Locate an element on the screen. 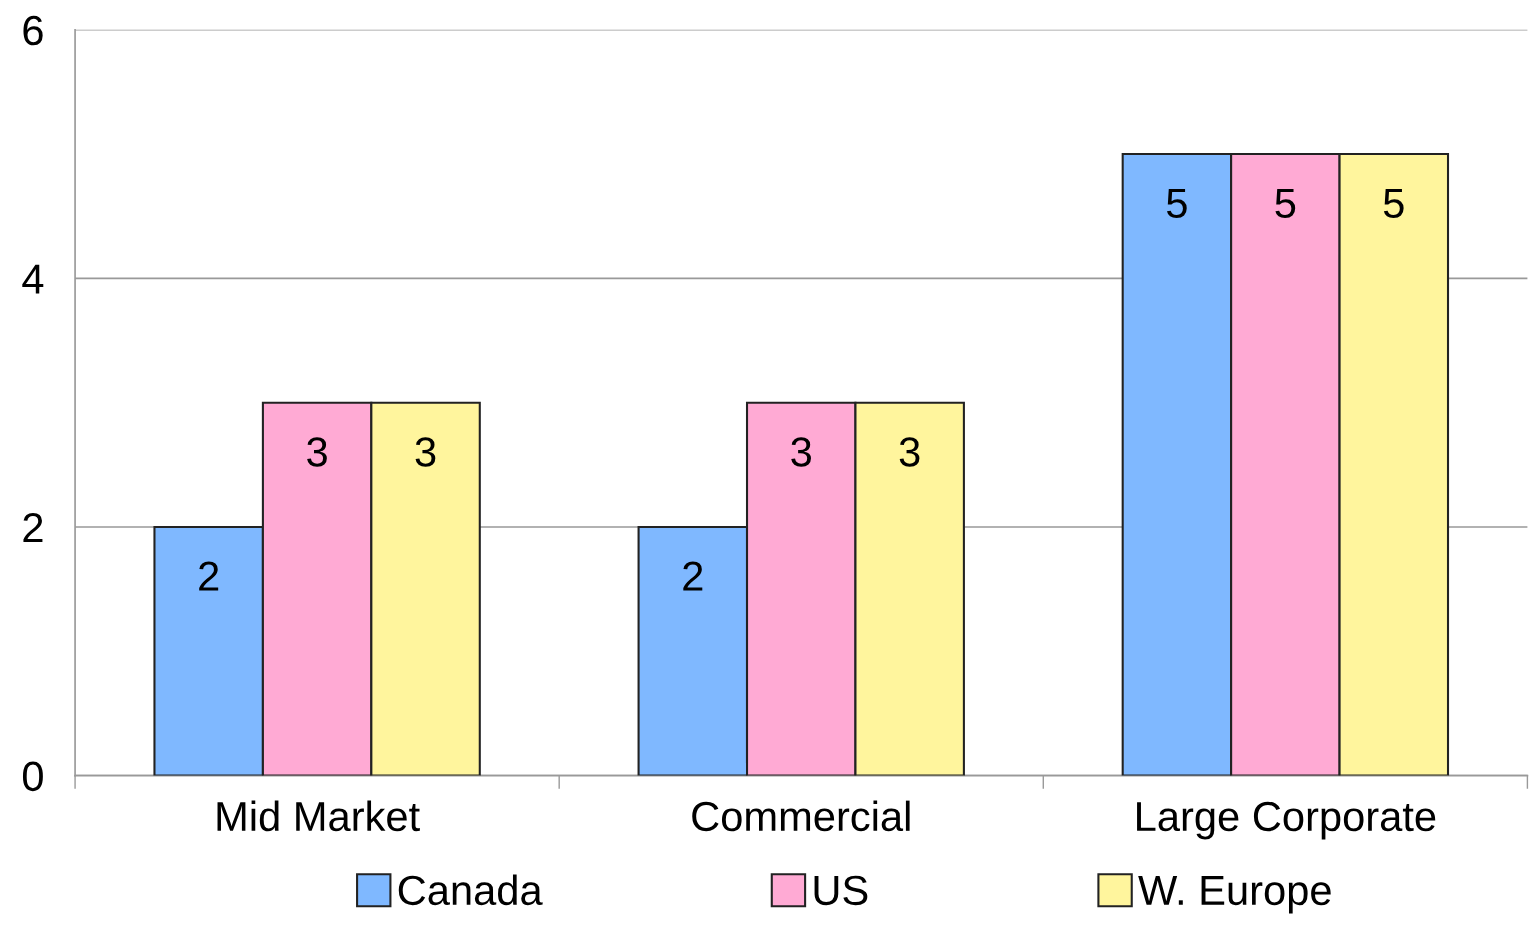 This screenshot has height=930, width=1532. legend-label: US is located at coordinates (841, 890).